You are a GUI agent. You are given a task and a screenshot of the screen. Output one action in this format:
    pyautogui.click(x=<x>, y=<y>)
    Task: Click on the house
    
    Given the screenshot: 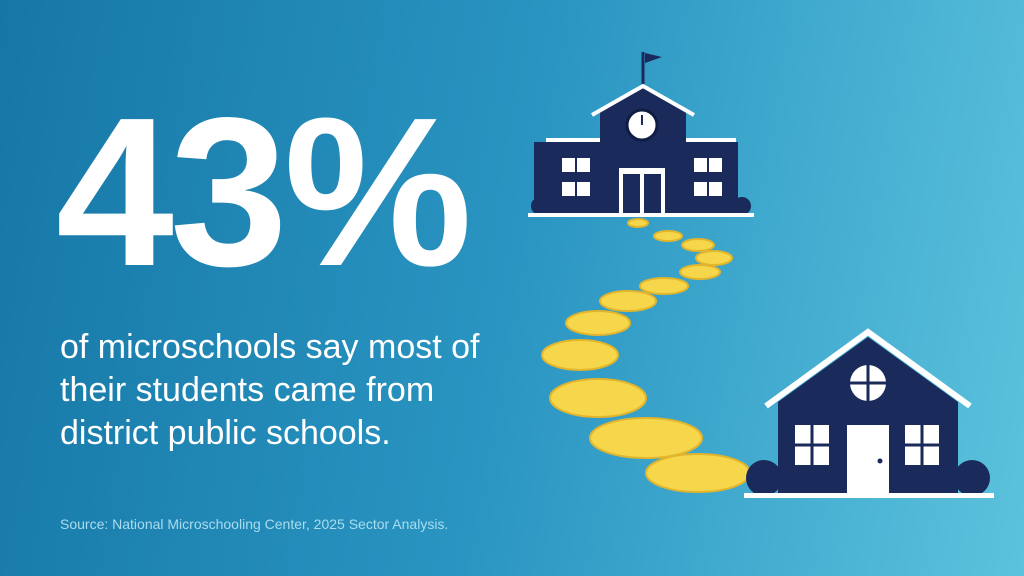 What is the action you would take?
    pyautogui.click(x=869, y=413)
    